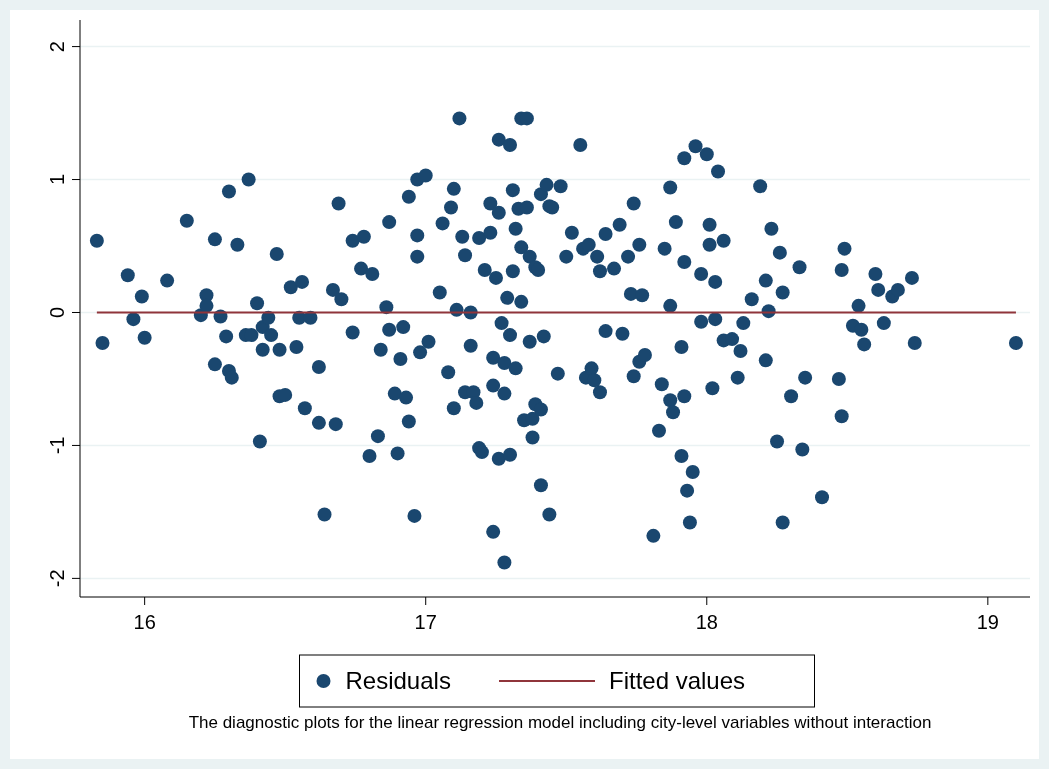 This screenshot has height=769, width=1049. What do you see at coordinates (987, 622) in the screenshot?
I see `x-tick-label: 19` at bounding box center [987, 622].